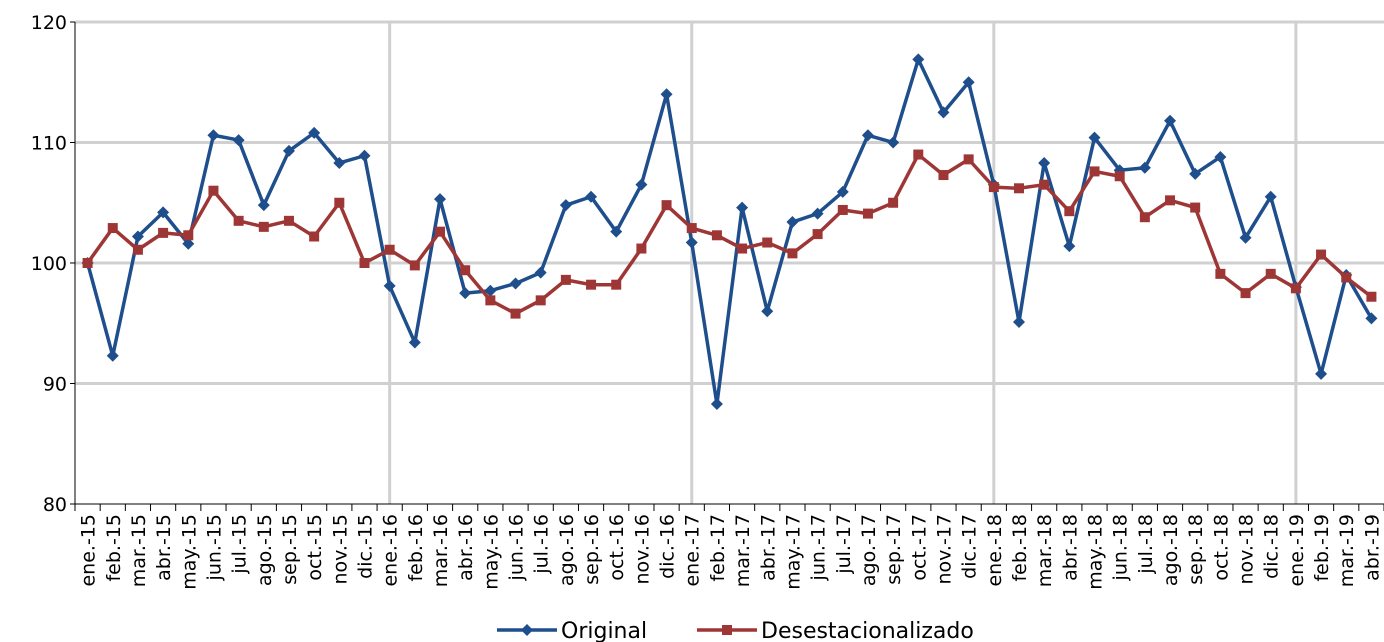  I want to click on x-tick-label: feb.-16, so click(416, 548).